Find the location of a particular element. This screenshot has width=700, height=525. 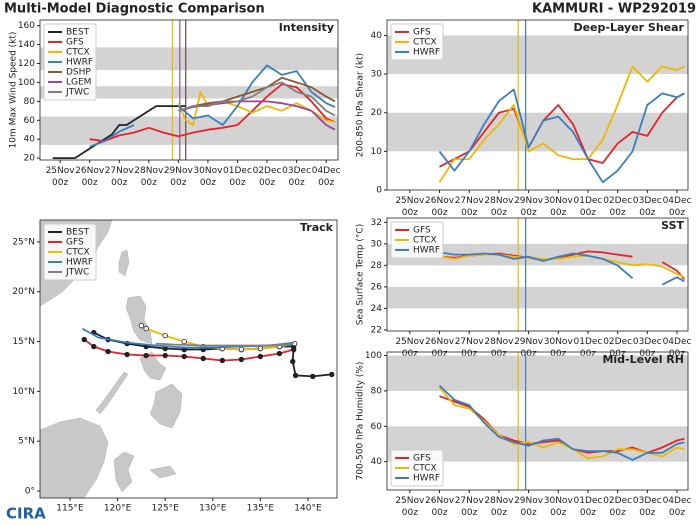

x-tick-label-line: 03Dec is located at coordinates (647, 201).